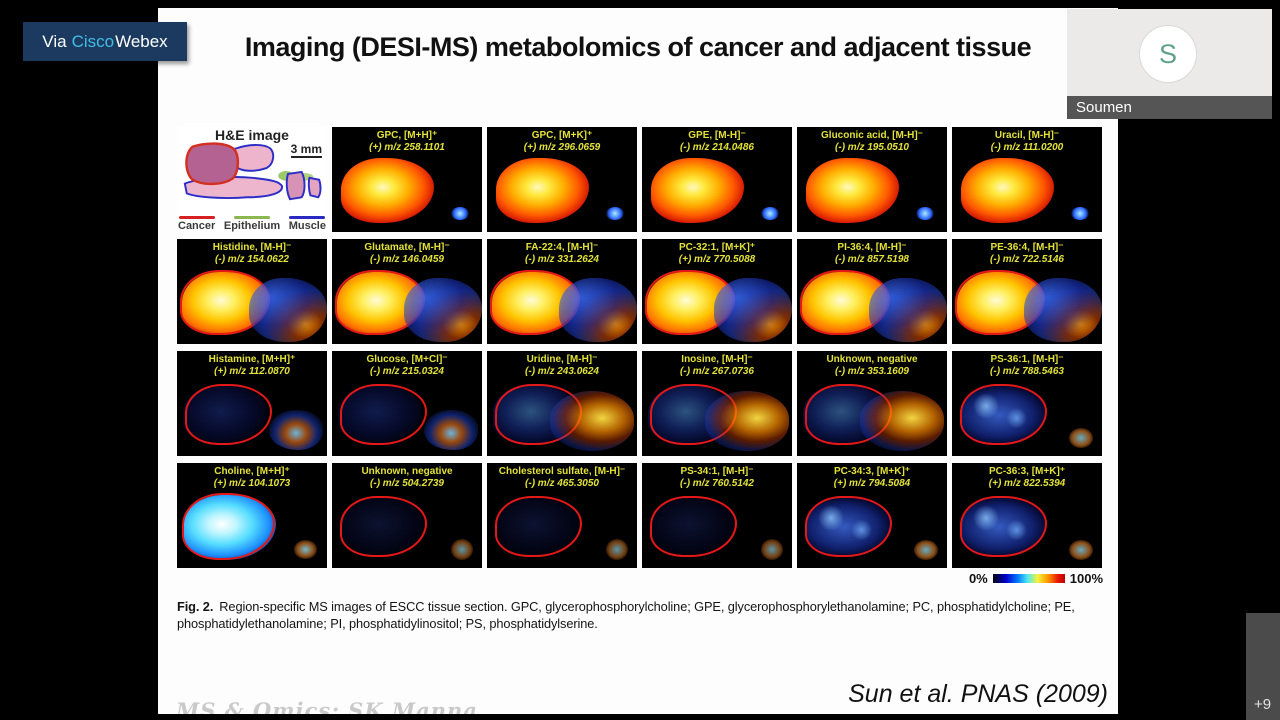 This screenshot has width=1280, height=720. I want to click on webex-logo-text: Webex, so click(141, 41).